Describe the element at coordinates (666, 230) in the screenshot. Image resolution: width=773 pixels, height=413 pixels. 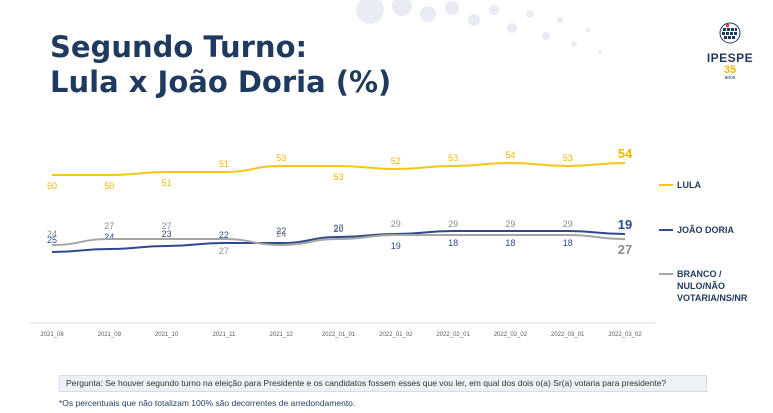
I see `legend-swatch-doria` at that location.